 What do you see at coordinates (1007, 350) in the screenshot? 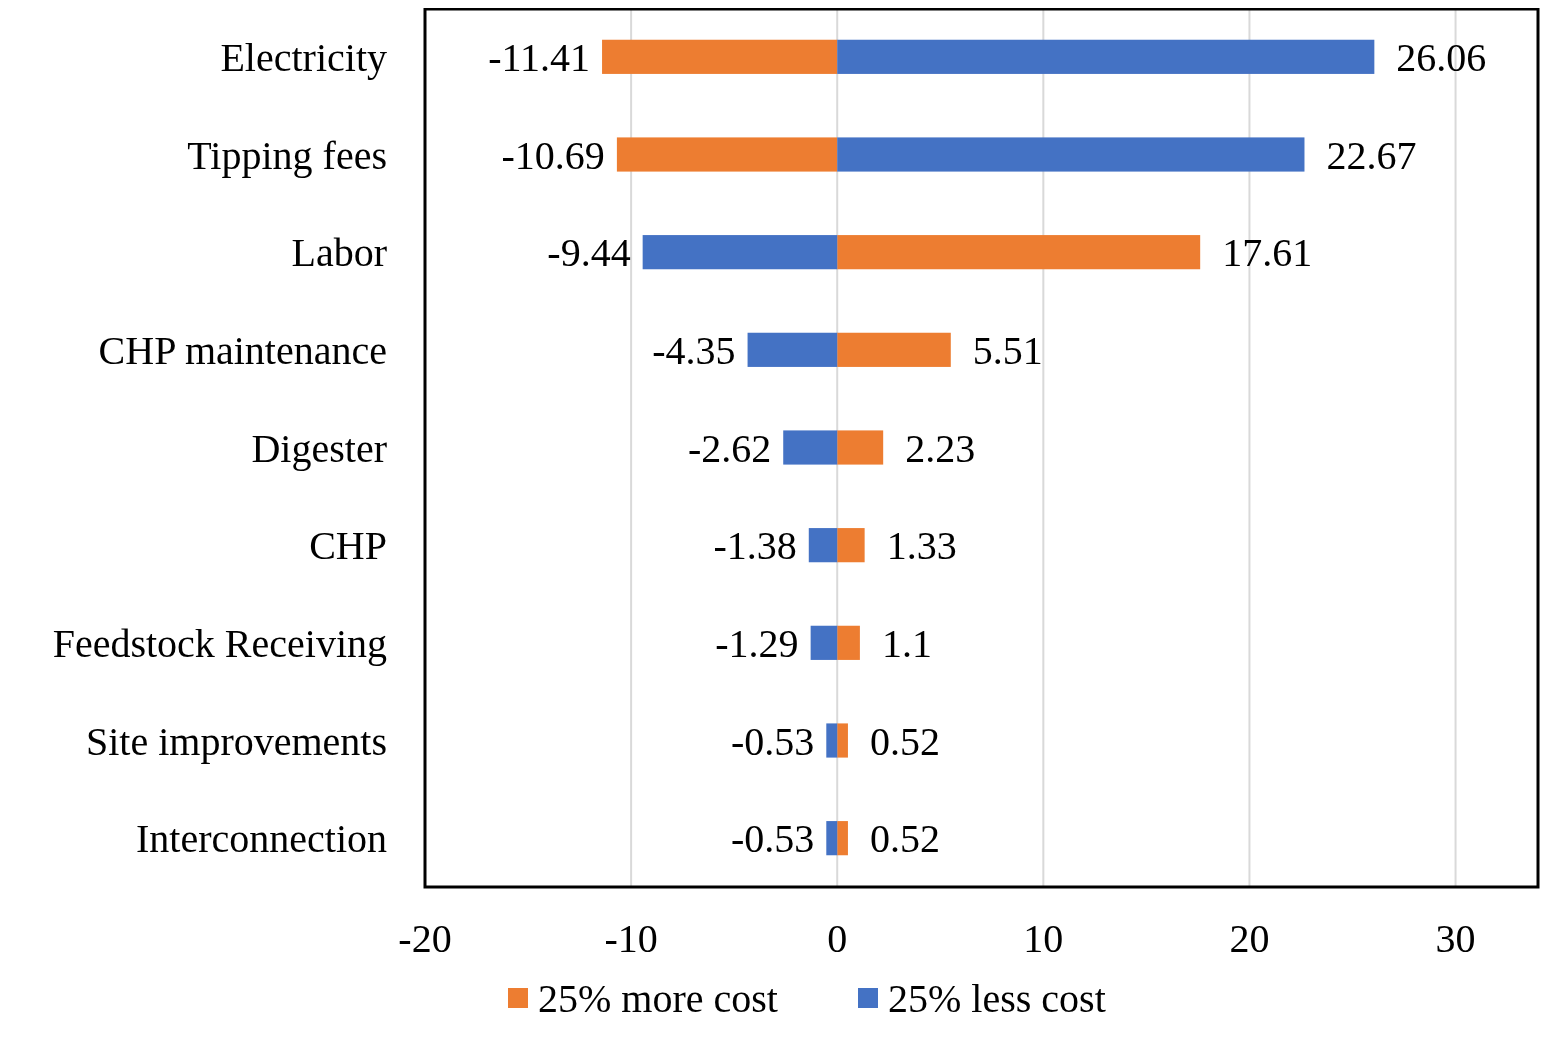
I see `data-label: 5.51` at bounding box center [1007, 350].